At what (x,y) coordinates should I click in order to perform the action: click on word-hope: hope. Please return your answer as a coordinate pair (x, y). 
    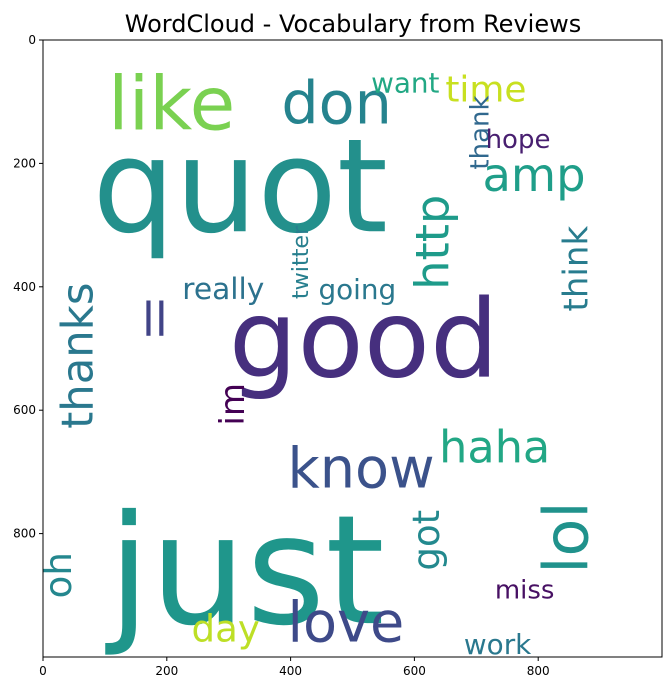
    Looking at the image, I should click on (518, 140).